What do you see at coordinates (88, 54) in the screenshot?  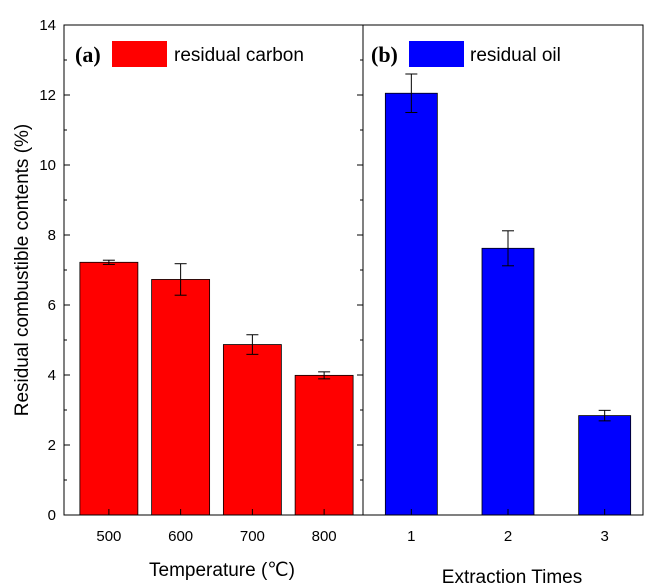 I see `panel-label-a: (a)` at bounding box center [88, 54].